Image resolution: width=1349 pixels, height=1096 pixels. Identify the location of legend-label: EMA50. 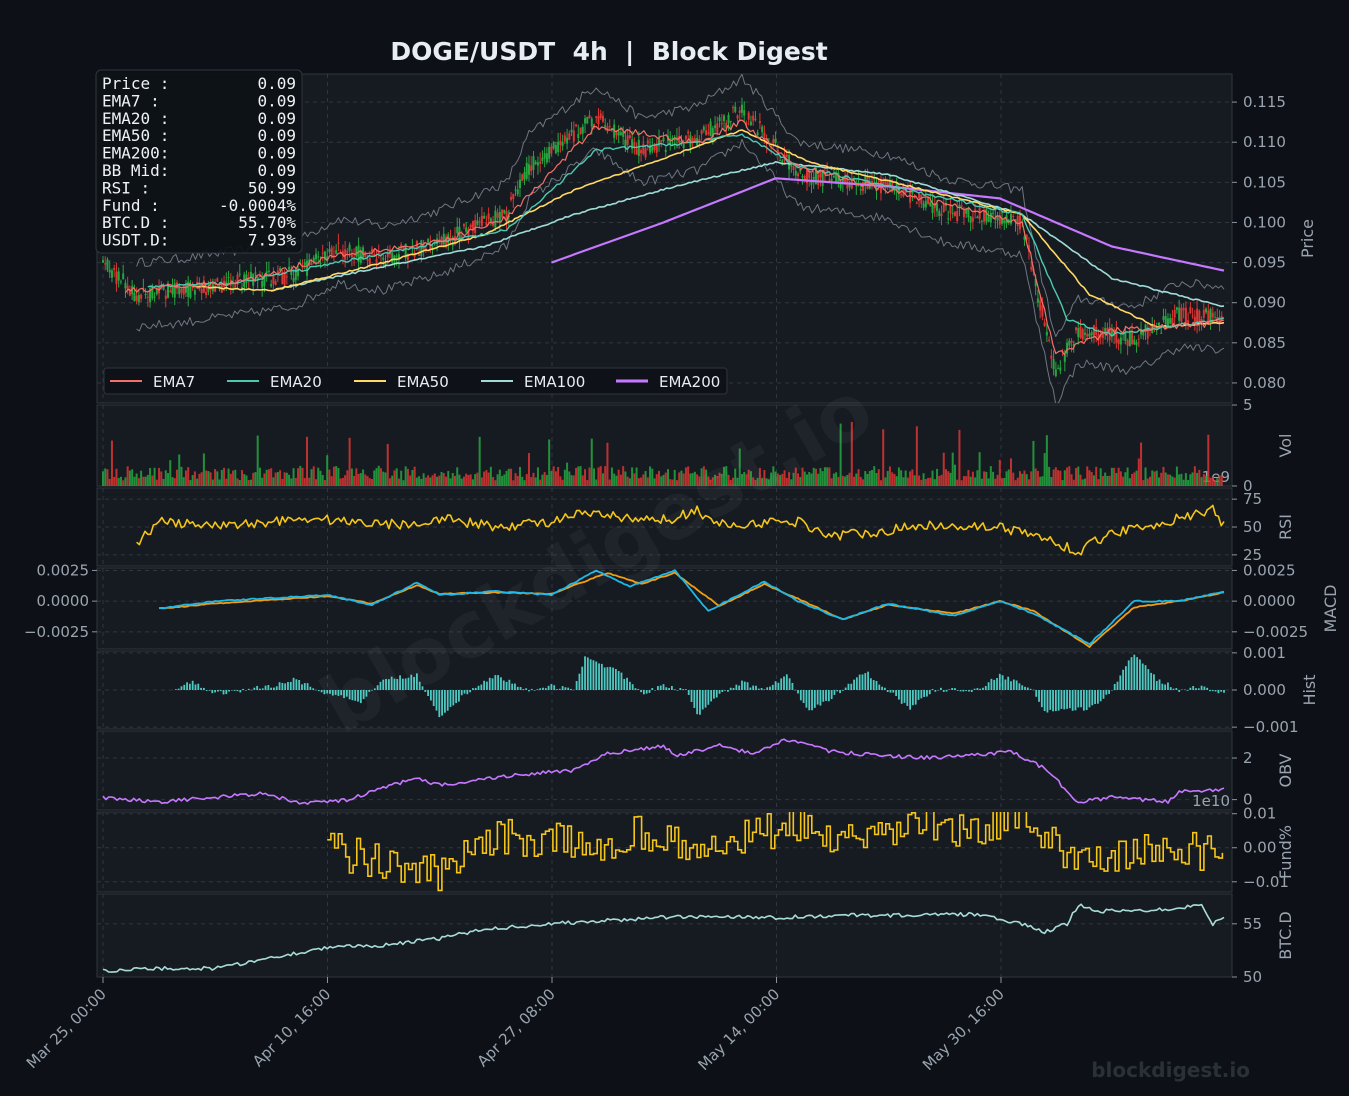
(423, 382).